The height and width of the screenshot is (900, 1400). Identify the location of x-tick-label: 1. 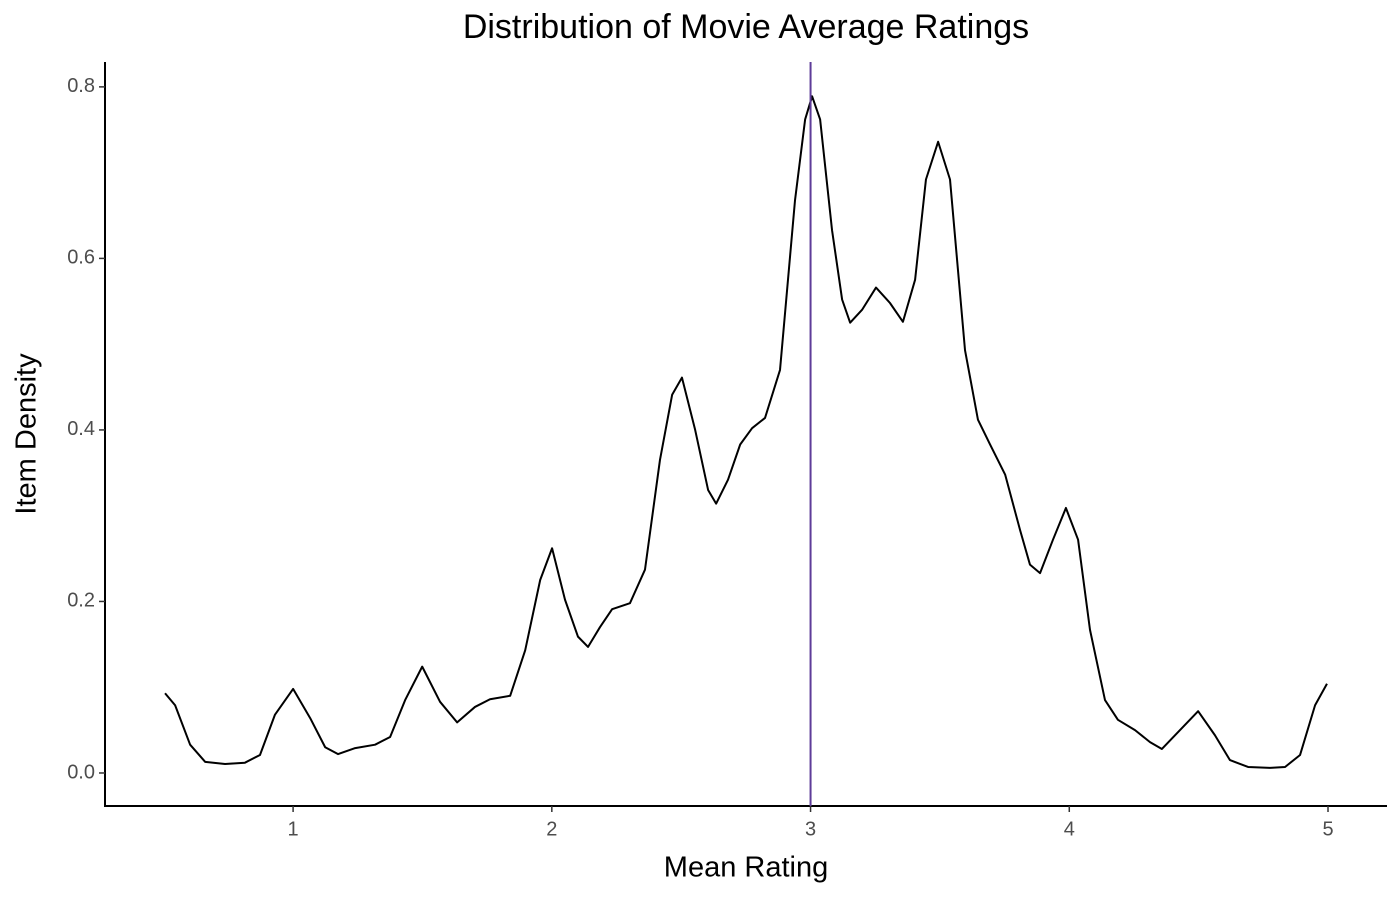
(293, 829).